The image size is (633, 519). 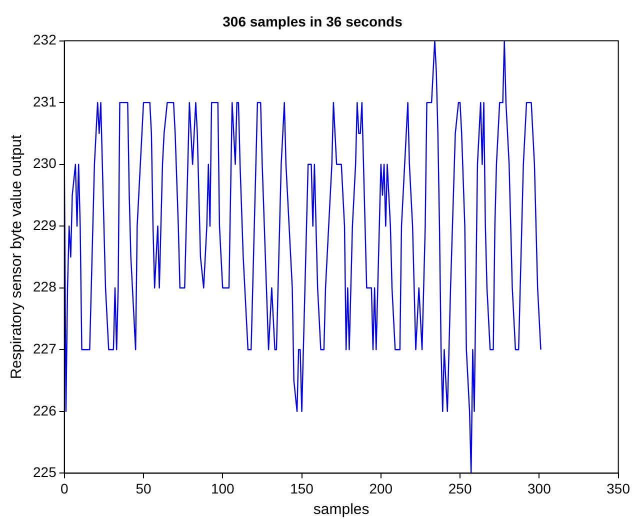 What do you see at coordinates (45, 40) in the screenshot?
I see `y-tick-label: 232` at bounding box center [45, 40].